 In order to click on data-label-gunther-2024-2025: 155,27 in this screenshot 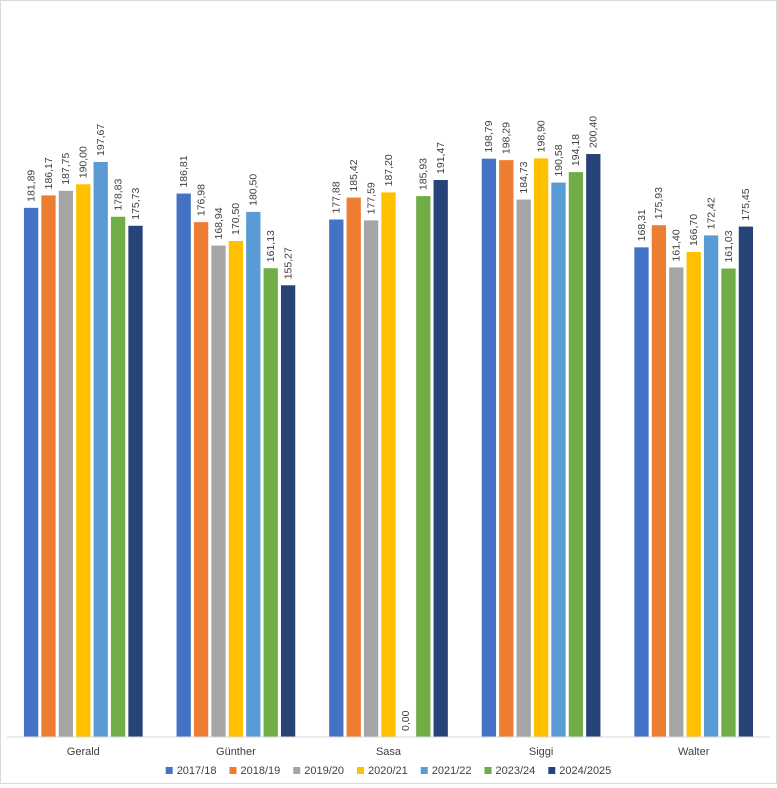, I will do `click(288, 263)`.